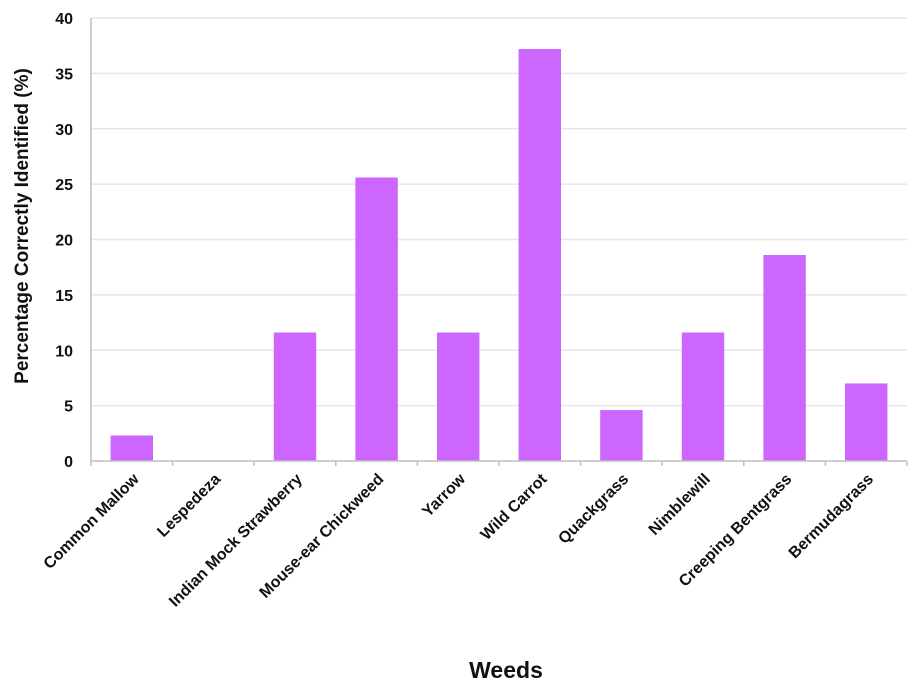 The height and width of the screenshot is (681, 909). Describe the element at coordinates (92, 521) in the screenshot. I see `x-tick-label: Common Mallow` at that location.